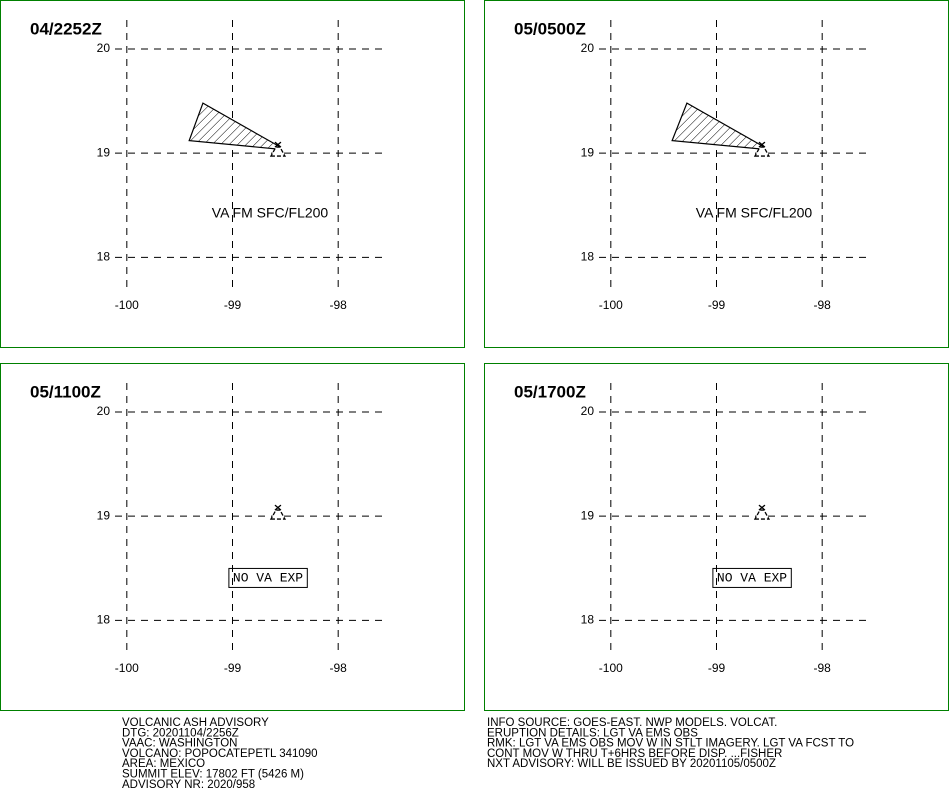  Describe the element at coordinates (188, 785) in the screenshot. I see `advisory-line: ADVISORY NR: 2020/958` at that location.